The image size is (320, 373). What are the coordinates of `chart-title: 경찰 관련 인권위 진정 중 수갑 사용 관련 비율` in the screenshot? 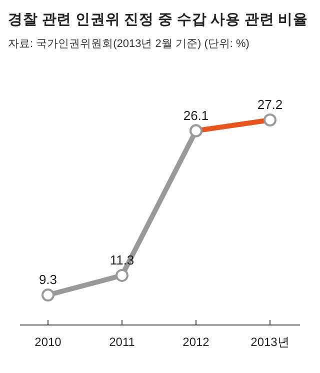 It's located at (159, 20).